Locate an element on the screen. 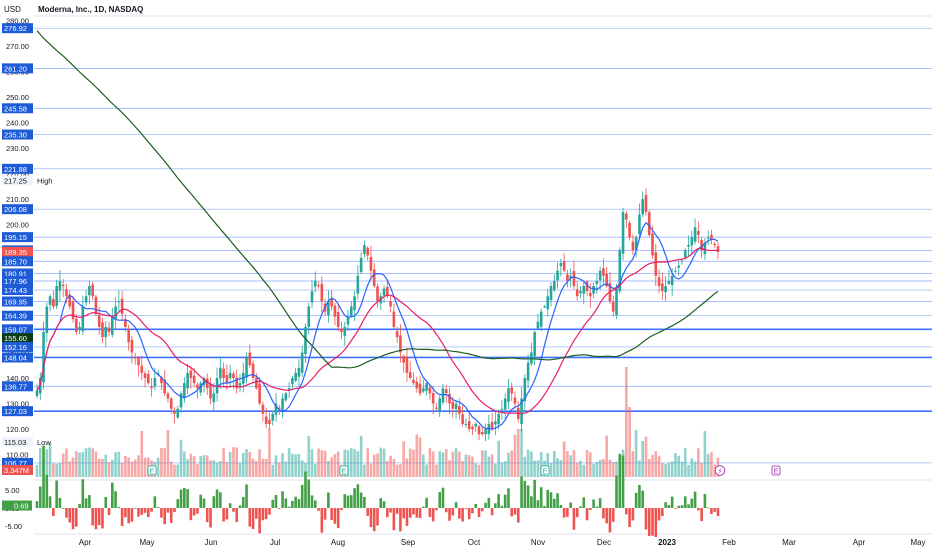  time-axis-label: May is located at coordinates (917, 542).